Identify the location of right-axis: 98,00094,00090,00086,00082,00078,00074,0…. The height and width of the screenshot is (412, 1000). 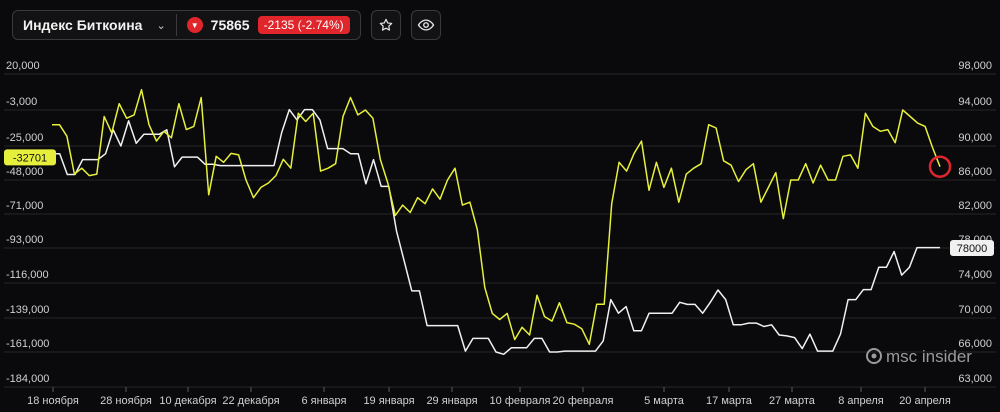
(975, 222).